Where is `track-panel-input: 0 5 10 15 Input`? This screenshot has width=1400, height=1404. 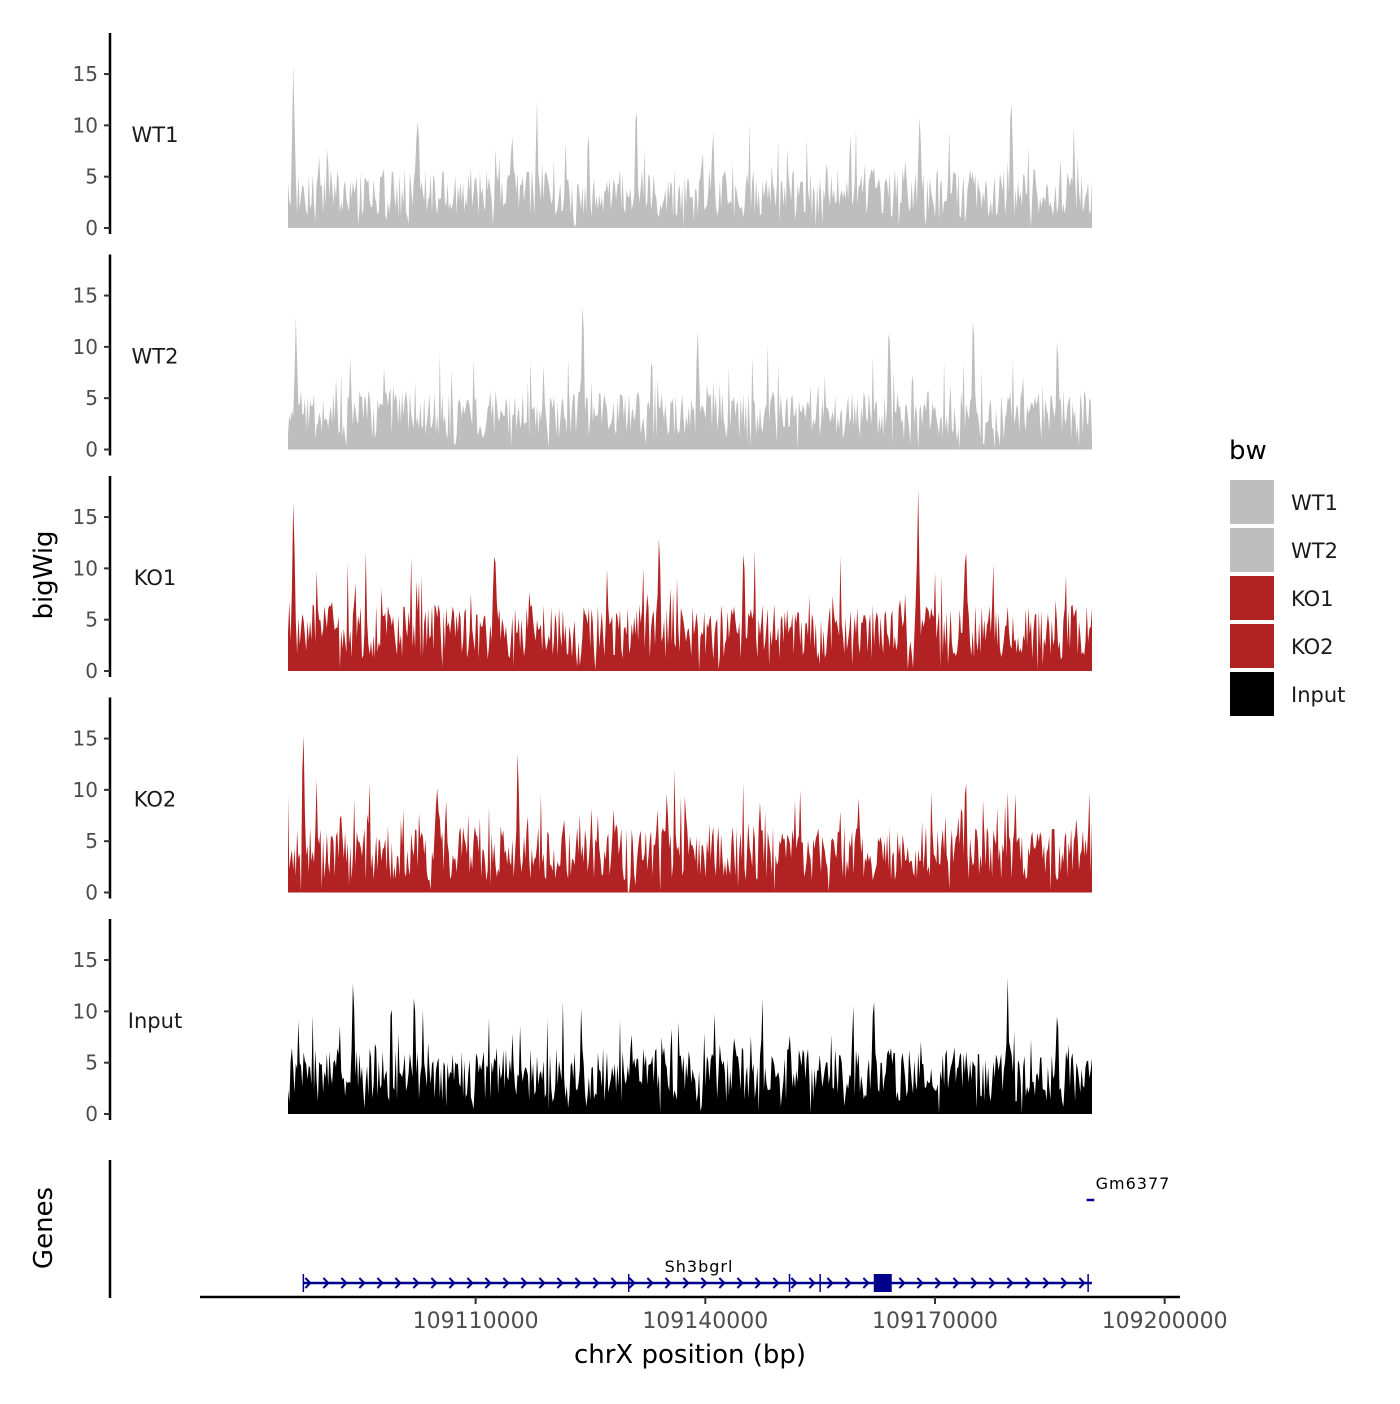
track-panel-input: 0 5 10 15 Input is located at coordinates (582, 1022).